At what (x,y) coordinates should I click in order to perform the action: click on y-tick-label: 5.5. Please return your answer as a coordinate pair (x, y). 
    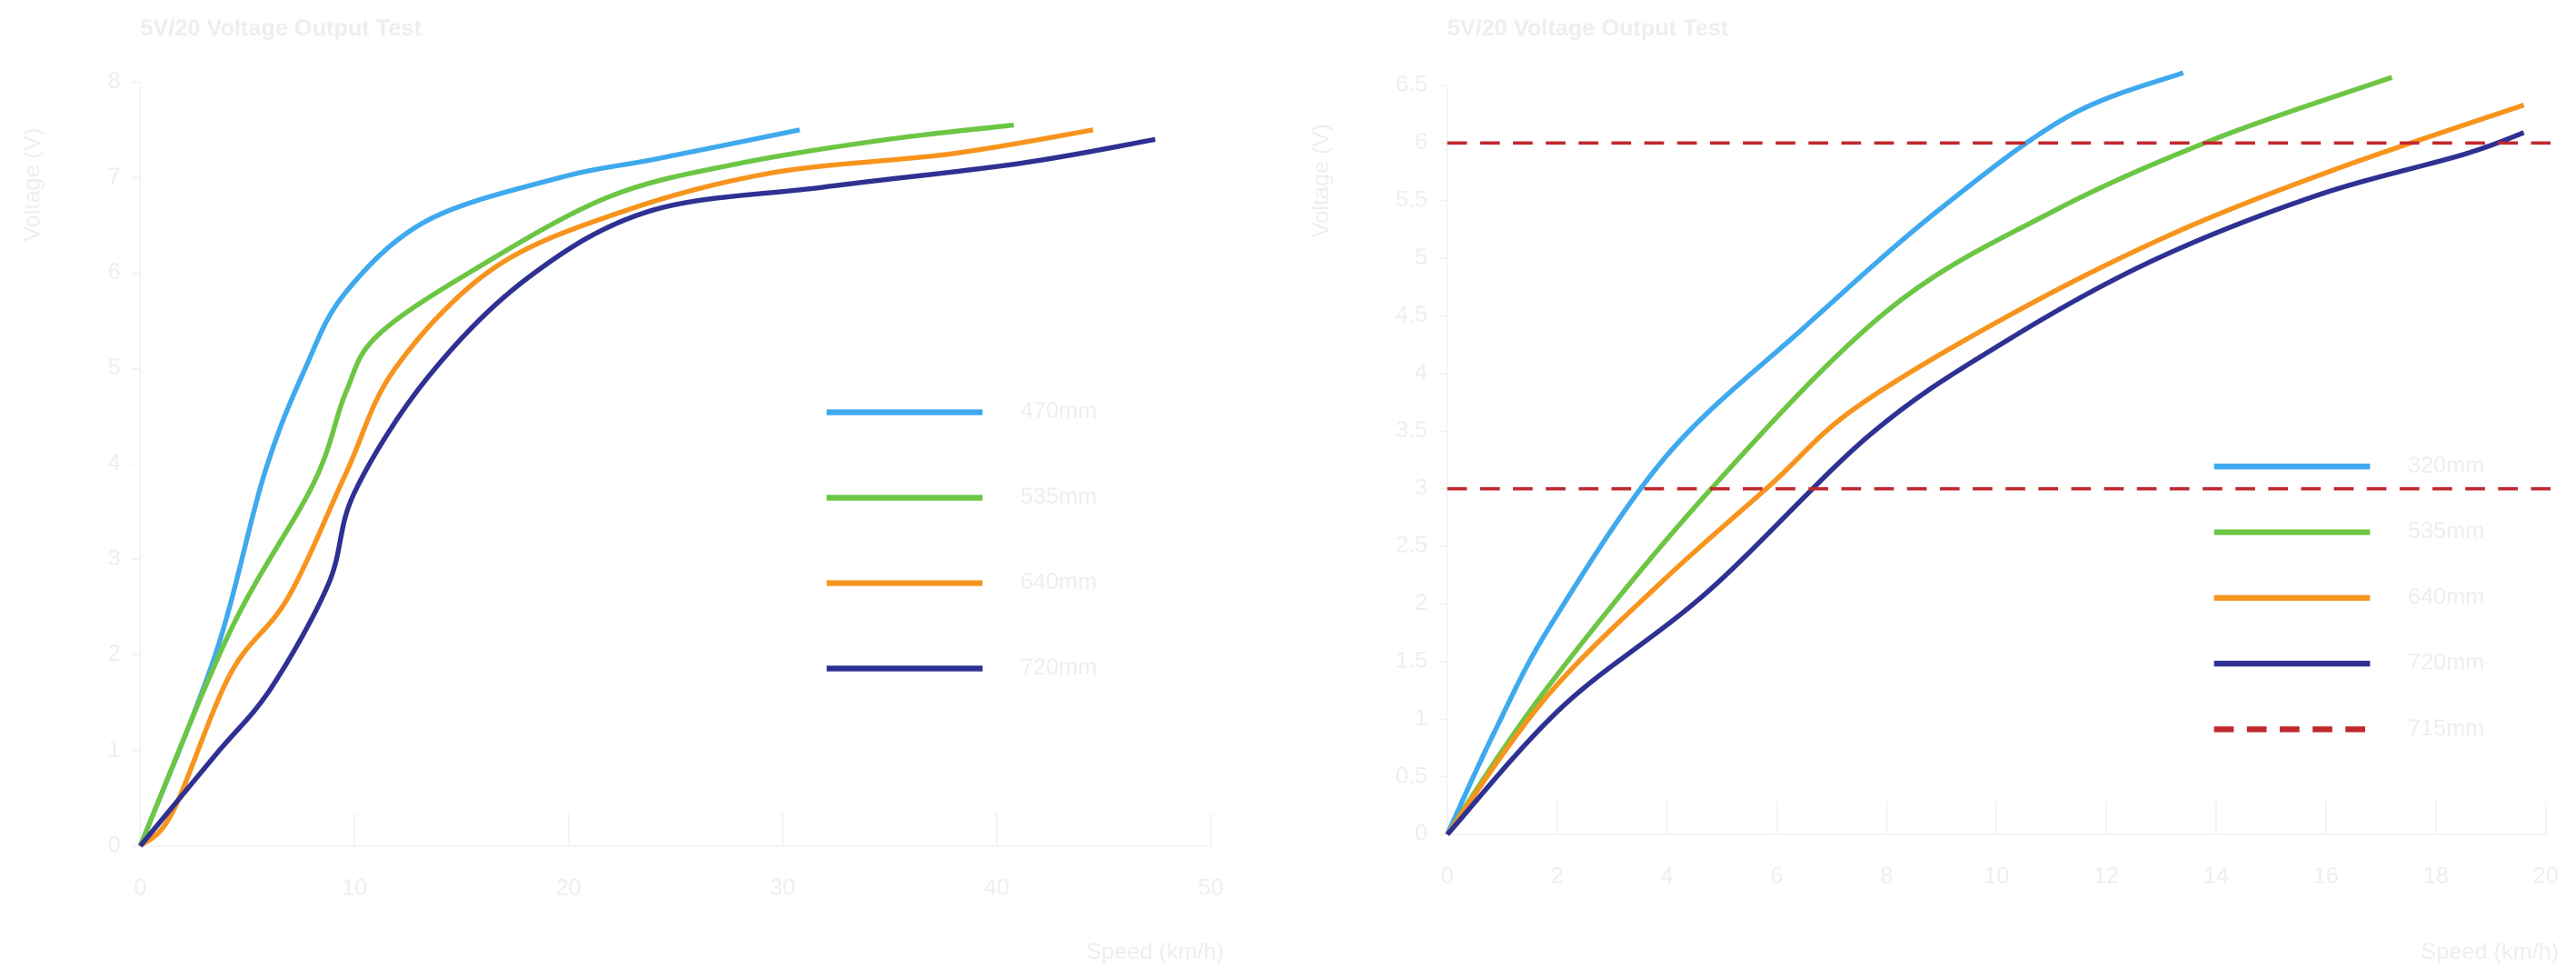
    Looking at the image, I should click on (1412, 199).